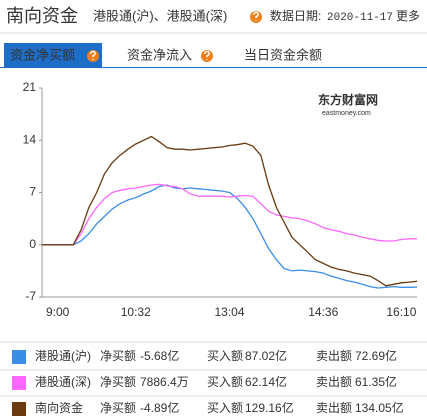 Image resolution: width=427 pixels, height=420 pixels. Describe the element at coordinates (408, 16) in the screenshot. I see `more-link: 更多` at that location.